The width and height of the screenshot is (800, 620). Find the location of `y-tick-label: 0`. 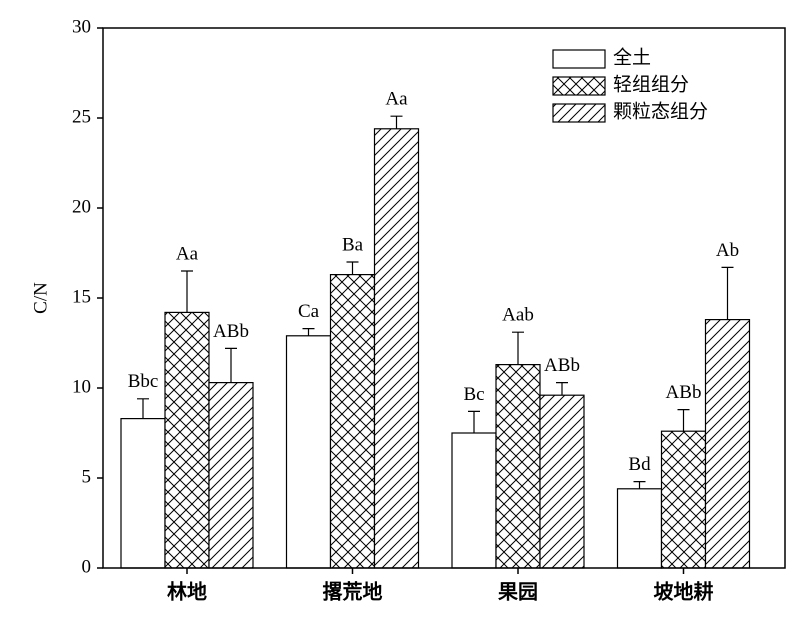

y-tick-label: 0 is located at coordinates (87, 566).